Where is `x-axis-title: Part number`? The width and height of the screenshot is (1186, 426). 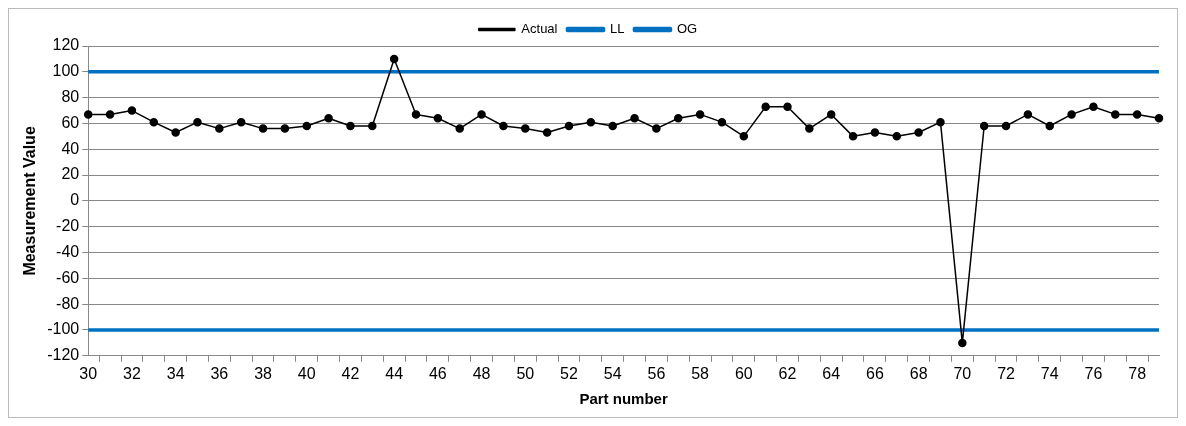
x-axis-title: Part number is located at coordinates (623, 399).